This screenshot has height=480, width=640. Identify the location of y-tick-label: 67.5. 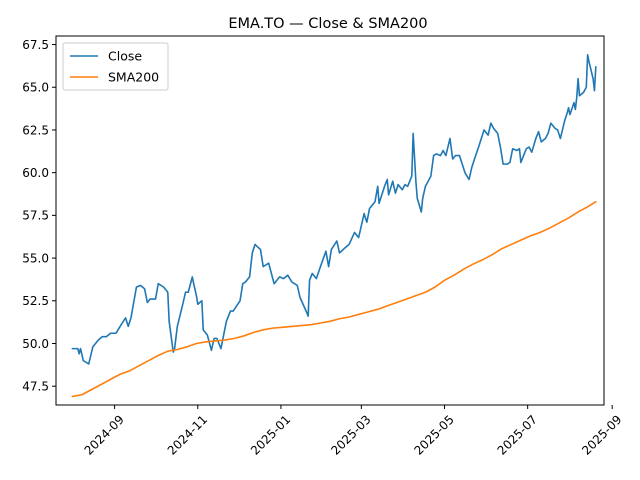
(35, 45).